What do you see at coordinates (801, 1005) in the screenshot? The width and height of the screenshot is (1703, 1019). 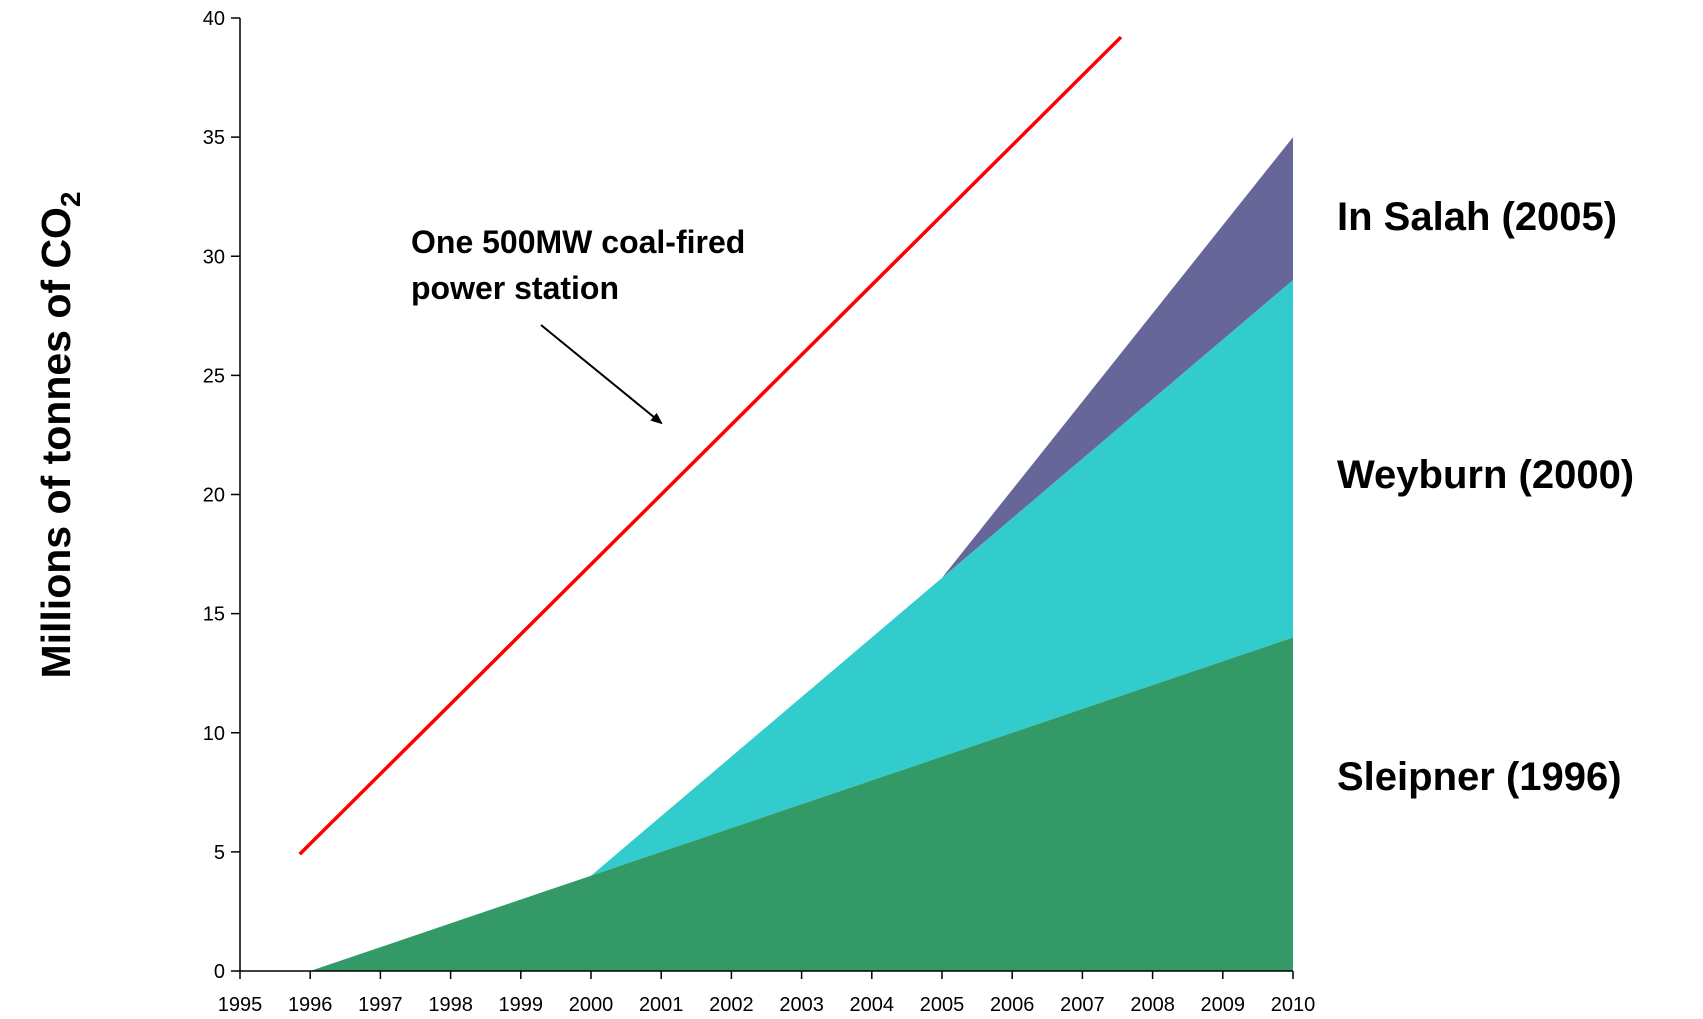 I see `x-tick-label: 2003` at bounding box center [801, 1005].